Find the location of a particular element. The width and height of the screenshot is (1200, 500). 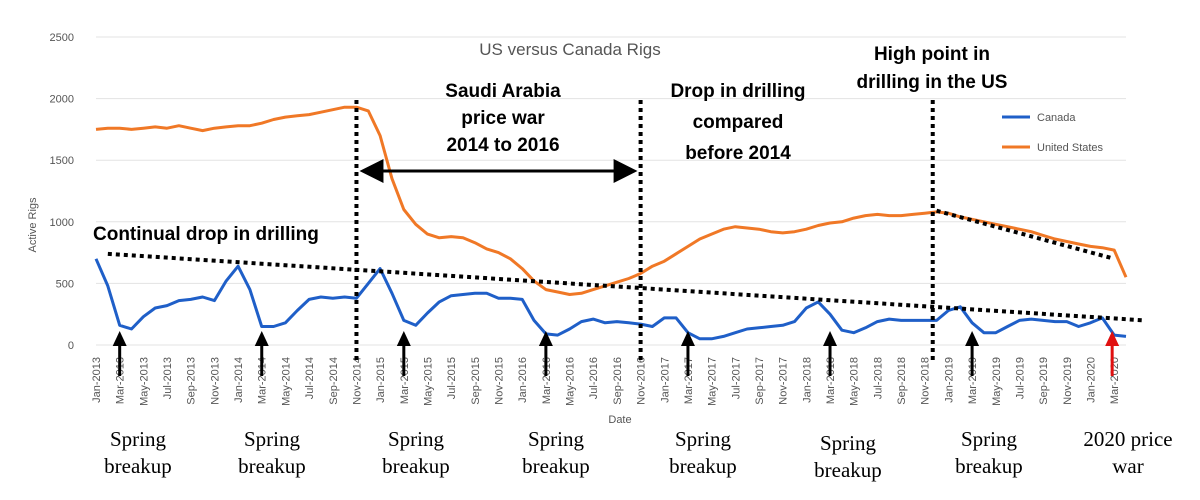

series-line-canada is located at coordinates (610, 299).